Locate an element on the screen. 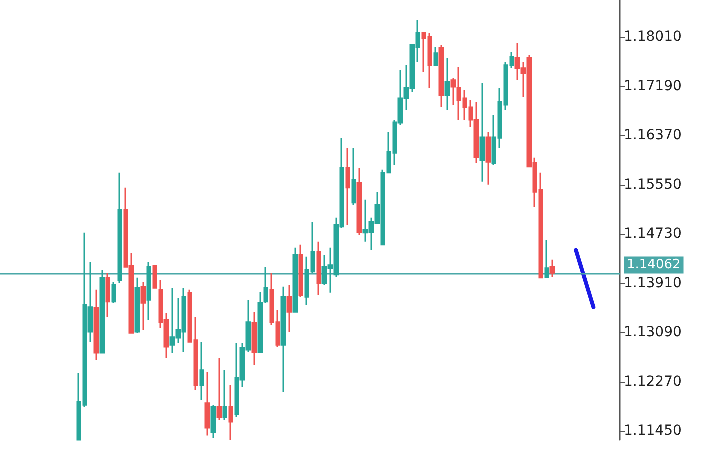 The height and width of the screenshot is (474, 715). y-tick-label: 1.13090 is located at coordinates (653, 332).